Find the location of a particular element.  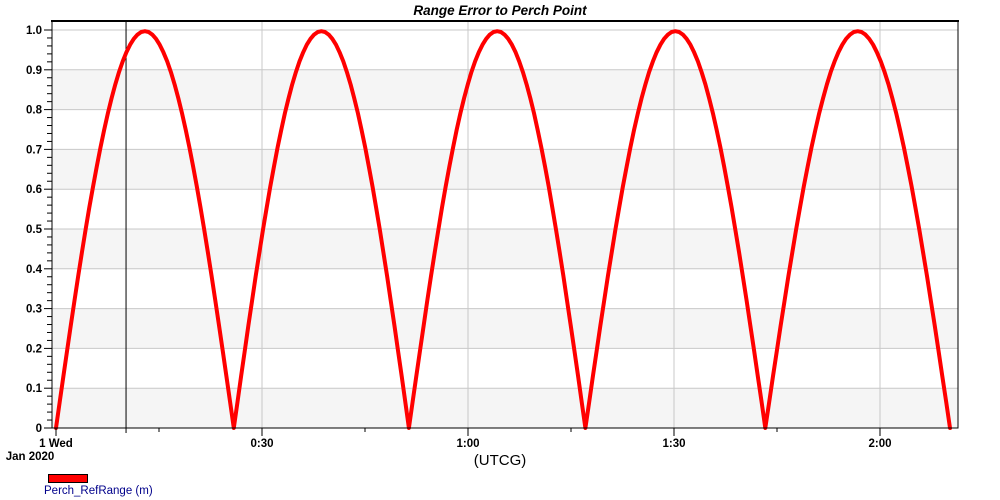

y-tick-label: 0 is located at coordinates (39, 429).